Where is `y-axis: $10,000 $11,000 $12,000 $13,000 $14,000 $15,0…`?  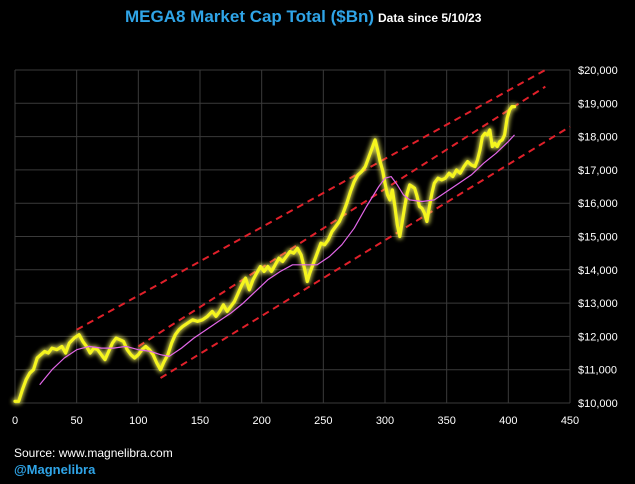 y-axis: $10,000 $11,000 $12,000 $13,000 $14,000 $15,0… is located at coordinates (598, 237).